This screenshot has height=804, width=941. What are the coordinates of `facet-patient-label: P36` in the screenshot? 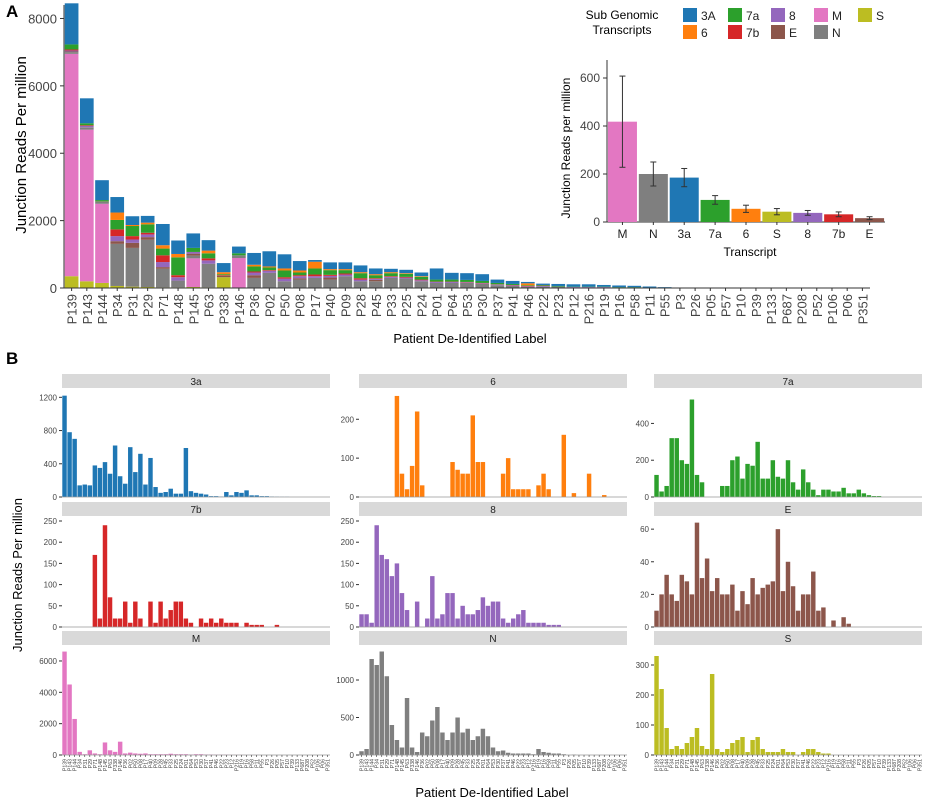 It's located at (423, 763).